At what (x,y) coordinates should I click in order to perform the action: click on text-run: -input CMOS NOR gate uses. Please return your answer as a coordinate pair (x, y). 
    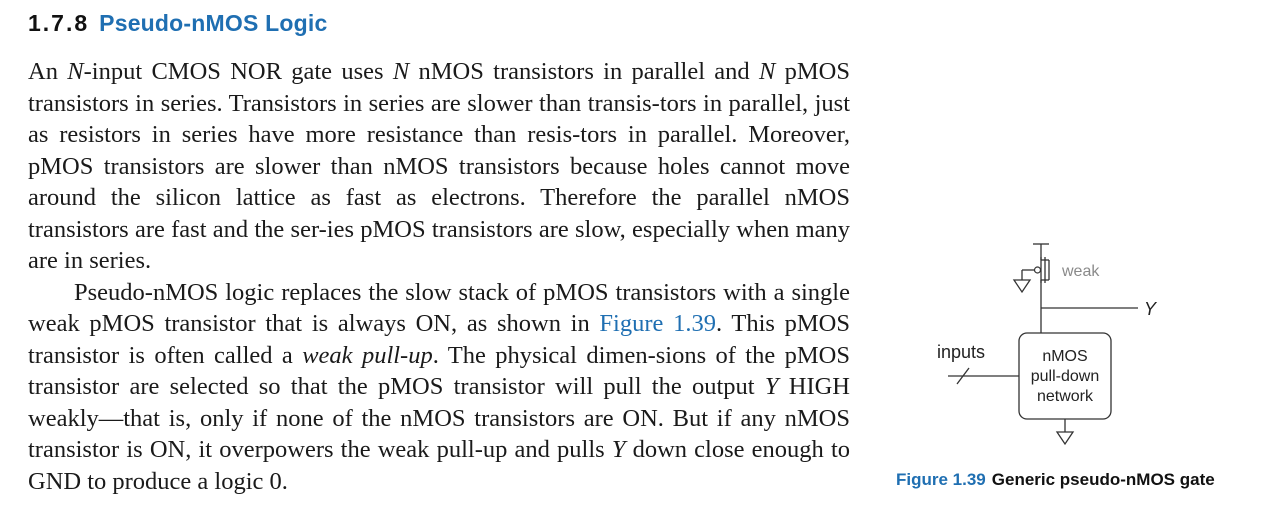
    Looking at the image, I should click on (238, 71).